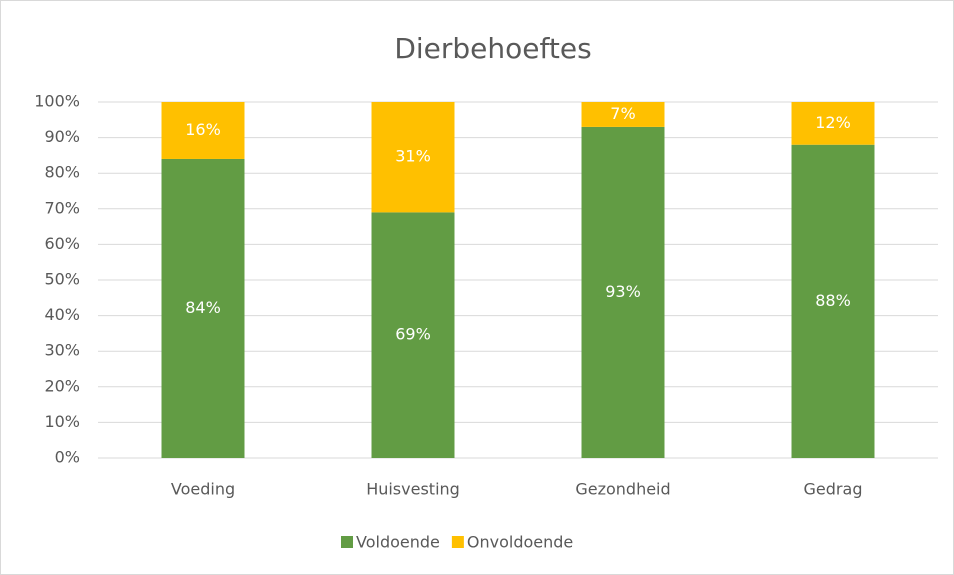  I want to click on data-label: 93%, so click(623, 291).